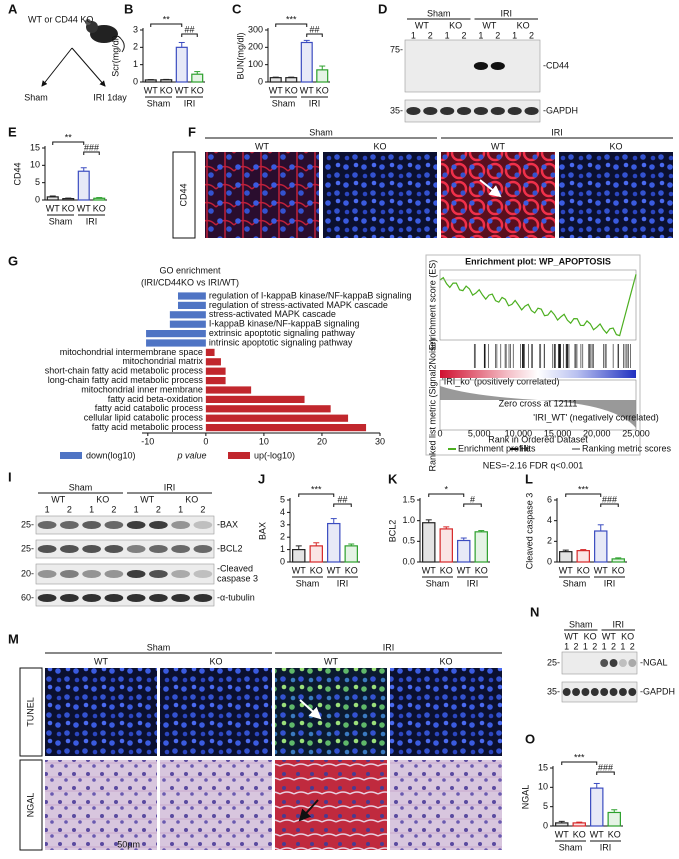 The height and width of the screenshot is (859, 679). I want to click on scale-label: 50μm, so click(128, 844).